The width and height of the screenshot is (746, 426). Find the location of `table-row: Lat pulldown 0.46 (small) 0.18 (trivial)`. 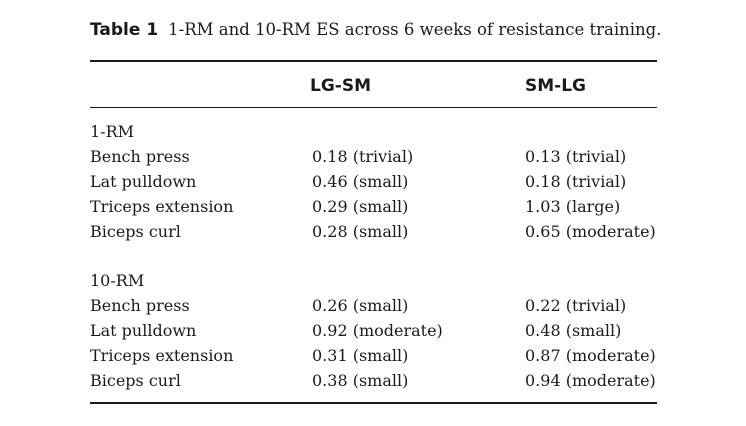

table-row: Lat pulldown 0.46 (small) 0.18 (trivial) is located at coordinates (373, 181).